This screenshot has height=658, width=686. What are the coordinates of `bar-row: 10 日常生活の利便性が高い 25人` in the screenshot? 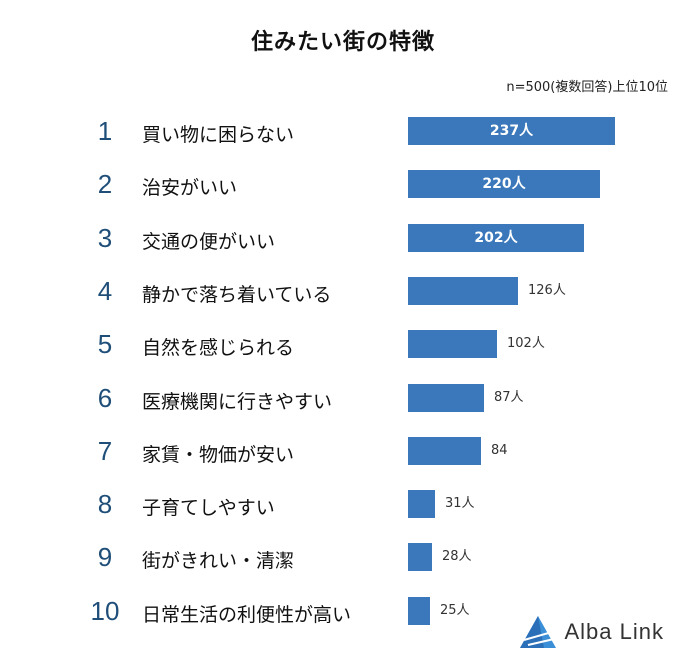 It's located at (343, 613).